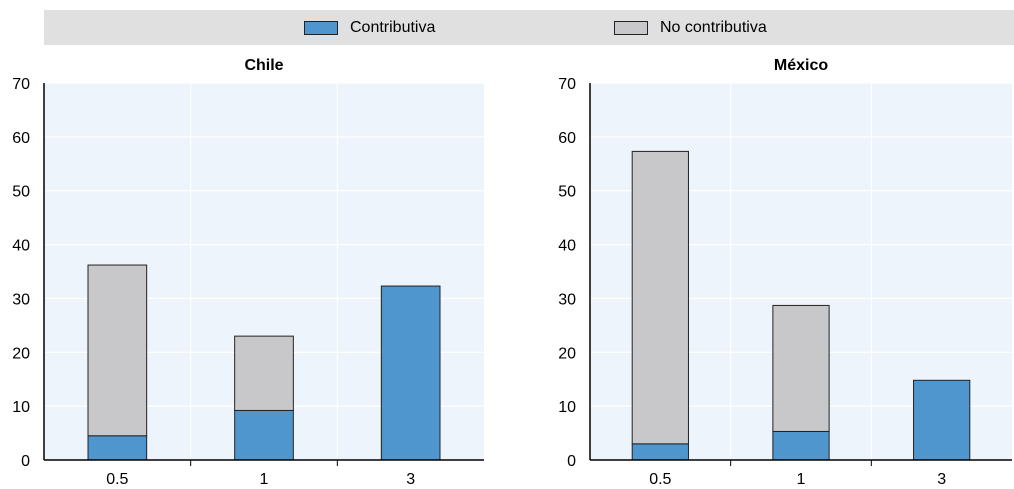 The height and width of the screenshot is (489, 1014). I want to click on legend-item-contributiva: Contributiva, so click(369, 28).